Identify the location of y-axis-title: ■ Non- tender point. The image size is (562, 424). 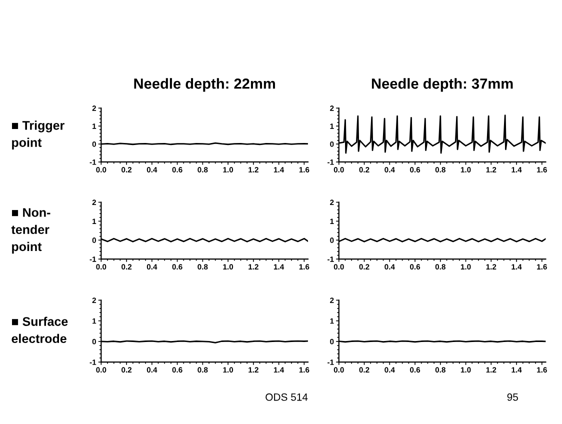
(30, 231).